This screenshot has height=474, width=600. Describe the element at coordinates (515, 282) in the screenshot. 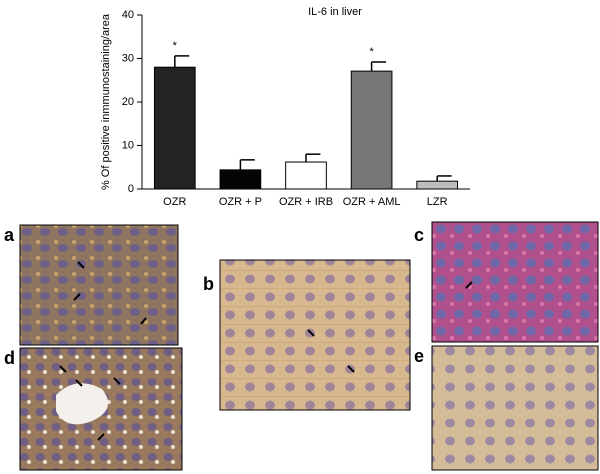

I see `micrograph-c` at that location.